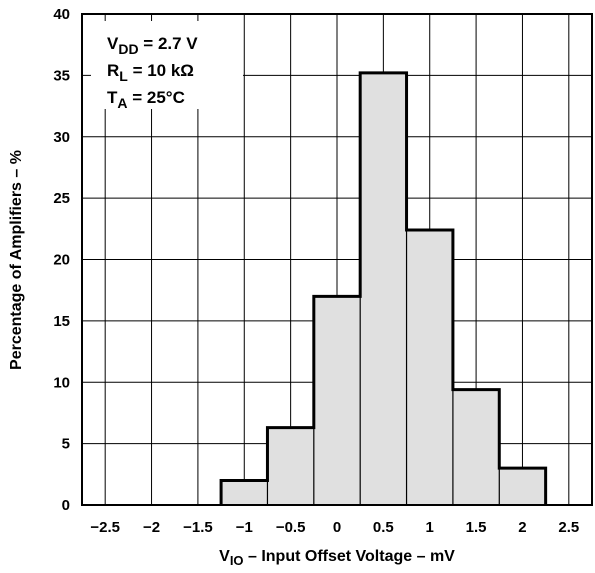 This screenshot has width=595, height=573. Describe the element at coordinates (66, 444) in the screenshot. I see `y-tick-label: 5` at that location.